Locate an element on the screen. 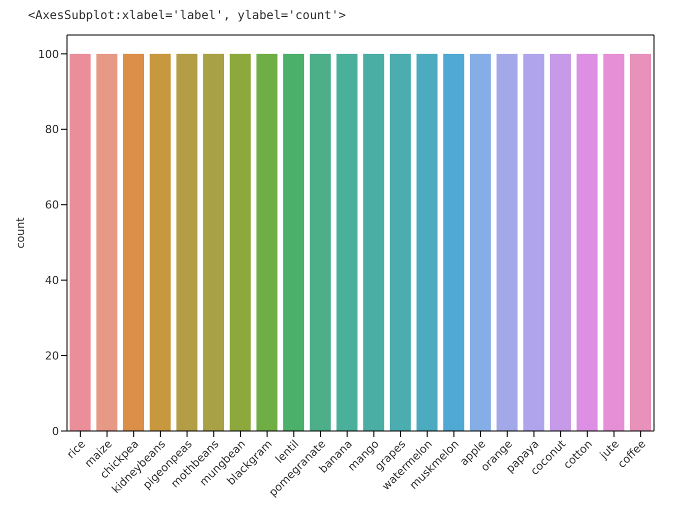 Image resolution: width=675 pixels, height=526 pixels. y-tick-label: 80 is located at coordinates (52, 129).